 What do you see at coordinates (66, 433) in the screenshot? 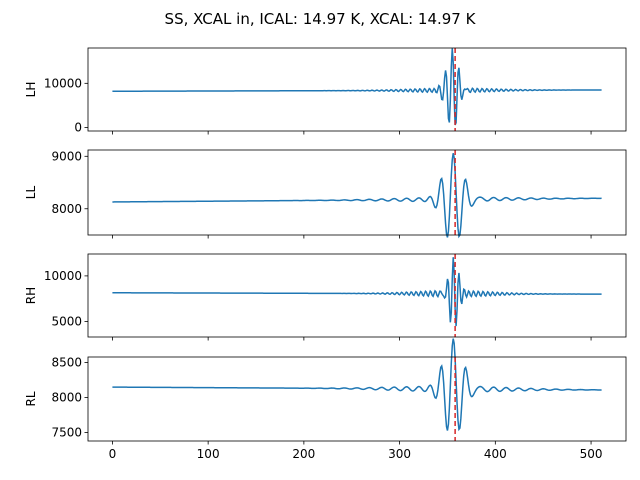
I see `y-tick-label: 7500` at bounding box center [66, 433].